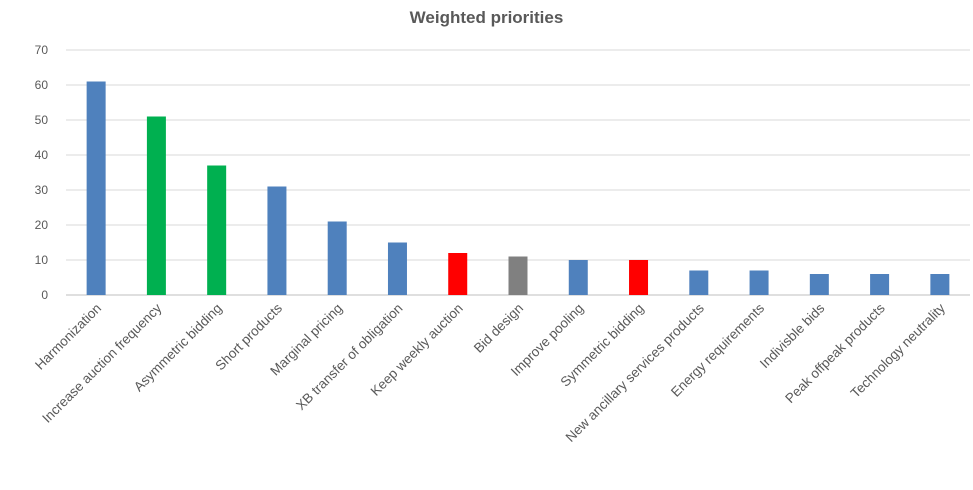 The width and height of the screenshot is (973, 490). What do you see at coordinates (486, 17) in the screenshot?
I see `chart-title: Weighted priorities` at bounding box center [486, 17].